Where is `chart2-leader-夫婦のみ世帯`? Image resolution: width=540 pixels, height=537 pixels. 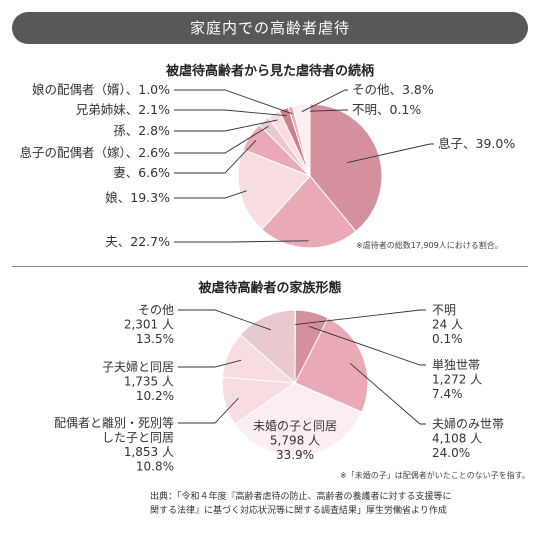
chart2-leader-夫婦のみ世帯 is located at coordinates (387, 393).